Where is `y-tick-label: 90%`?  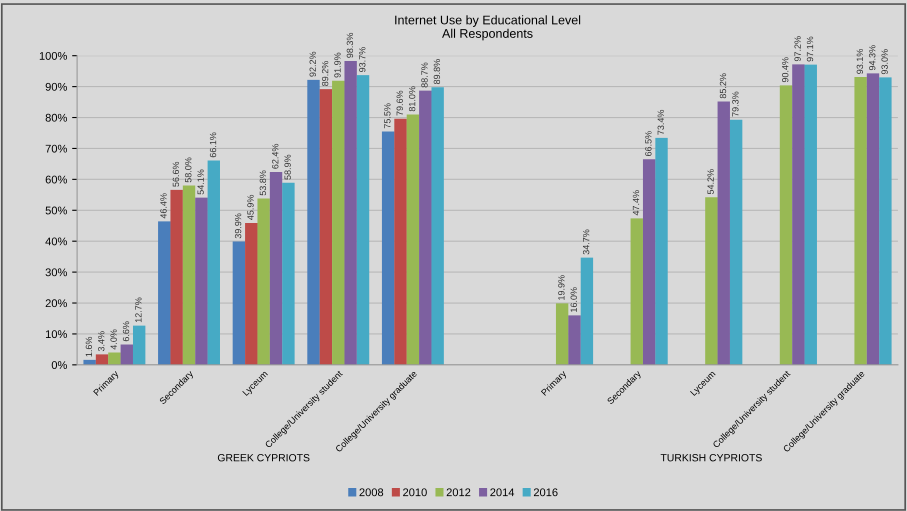
y-tick-label: 90% is located at coordinates (56, 86).